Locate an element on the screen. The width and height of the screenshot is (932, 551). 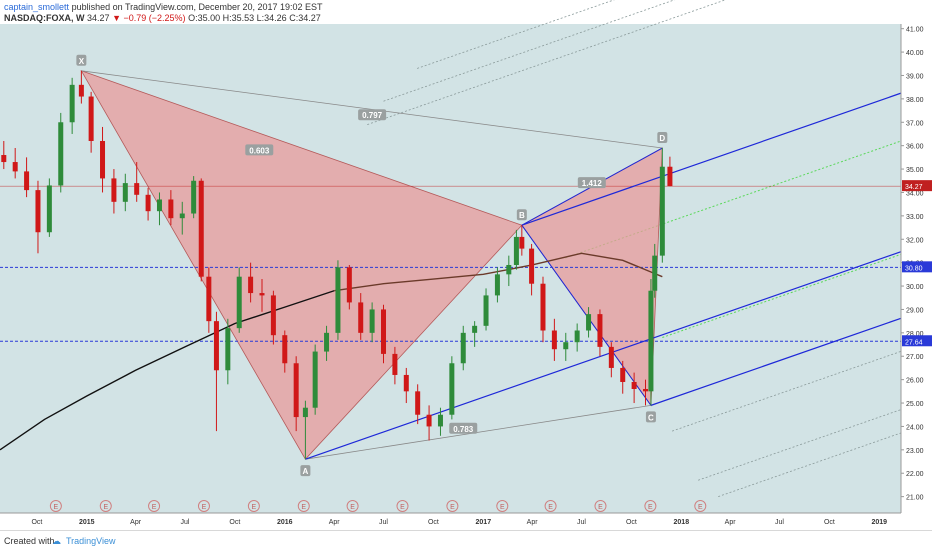
price-tag-label: 27.64 is located at coordinates (914, 342).